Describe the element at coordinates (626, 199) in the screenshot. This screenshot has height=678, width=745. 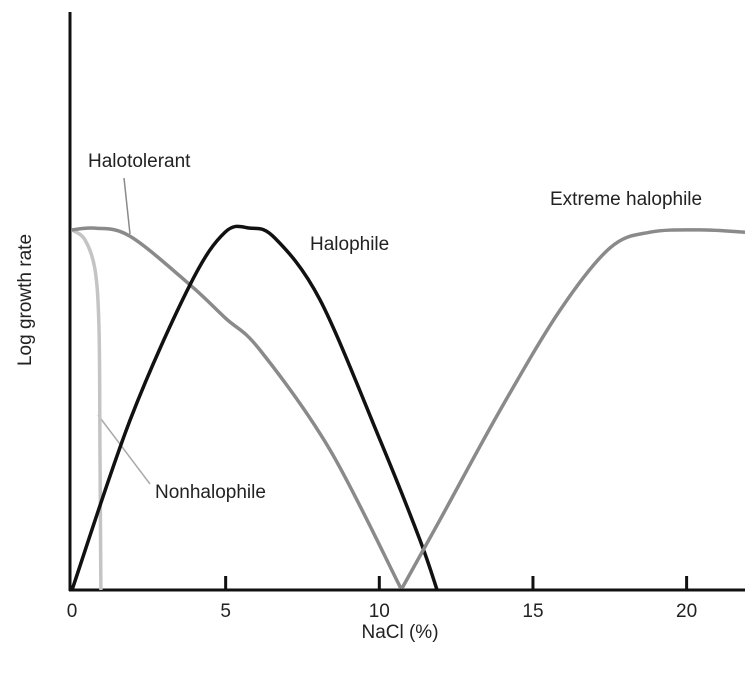
I see `series-label: Extreme halophile` at that location.